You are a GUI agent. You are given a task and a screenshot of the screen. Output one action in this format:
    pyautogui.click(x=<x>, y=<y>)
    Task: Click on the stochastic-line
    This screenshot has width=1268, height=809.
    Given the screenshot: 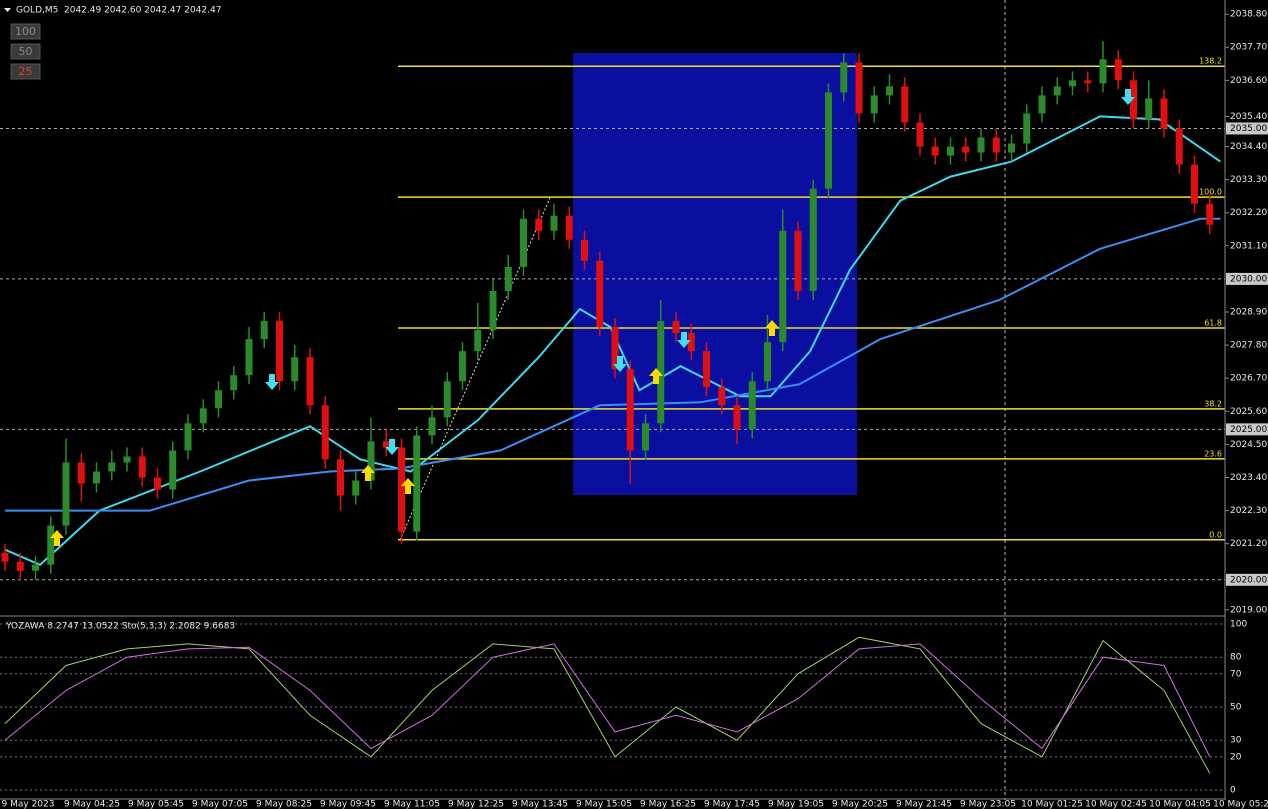 What is the action you would take?
    pyautogui.click(x=607, y=700)
    